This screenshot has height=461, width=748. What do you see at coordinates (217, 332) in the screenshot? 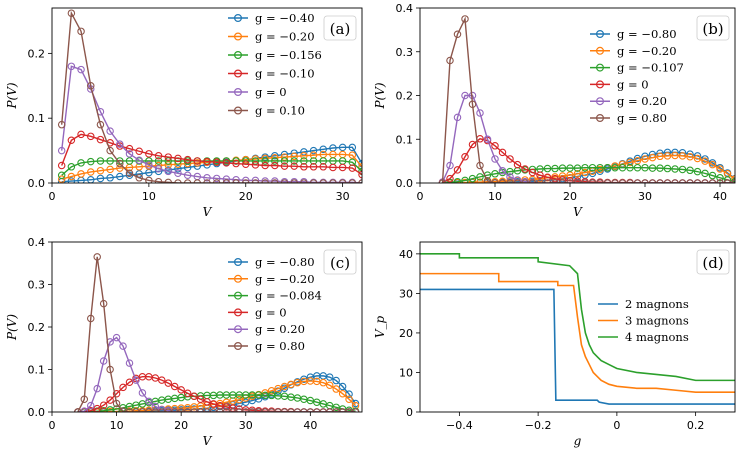
I see `series-group` at bounding box center [217, 332].